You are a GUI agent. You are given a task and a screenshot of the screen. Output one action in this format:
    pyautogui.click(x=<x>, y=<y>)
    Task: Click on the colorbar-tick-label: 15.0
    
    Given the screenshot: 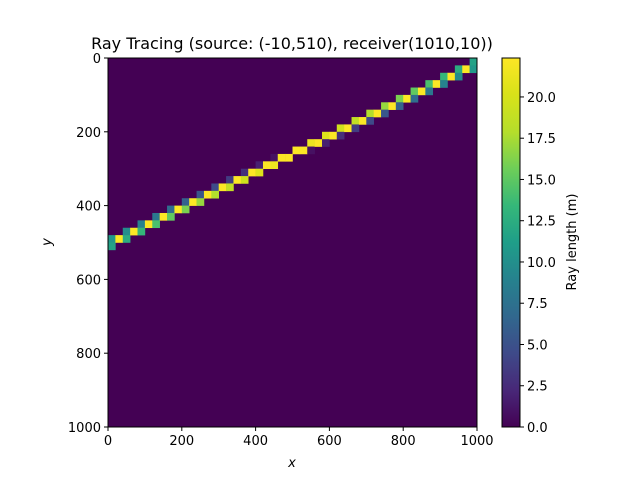 What is the action you would take?
    pyautogui.click(x=541, y=180)
    